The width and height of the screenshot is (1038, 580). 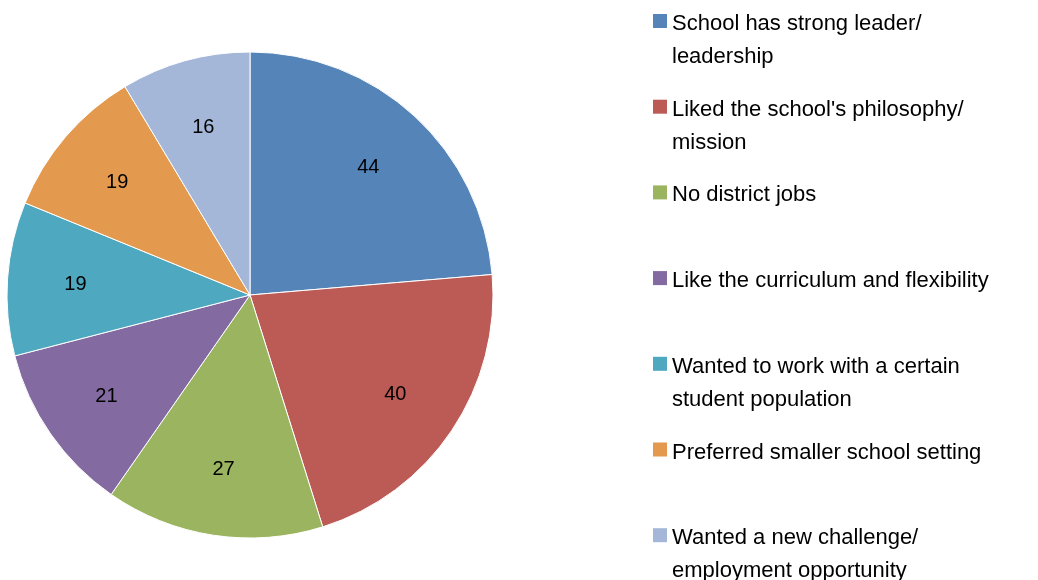 What do you see at coordinates (827, 450) in the screenshot?
I see `legend-label: Preferred smaller school setting` at bounding box center [827, 450].